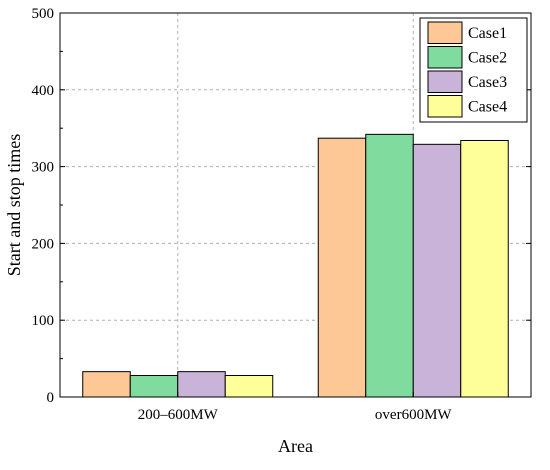  Describe the element at coordinates (445, 57) in the screenshot. I see `legend-swatch-case2` at that location.